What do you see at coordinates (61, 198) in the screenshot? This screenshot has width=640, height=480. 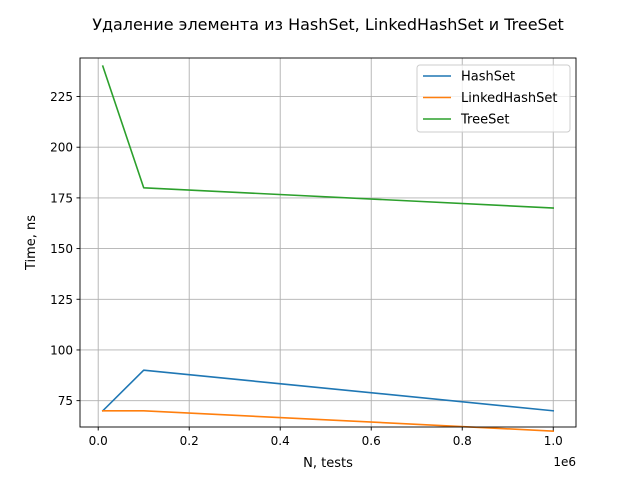 I see `y-tick-label: 175` at bounding box center [61, 198].